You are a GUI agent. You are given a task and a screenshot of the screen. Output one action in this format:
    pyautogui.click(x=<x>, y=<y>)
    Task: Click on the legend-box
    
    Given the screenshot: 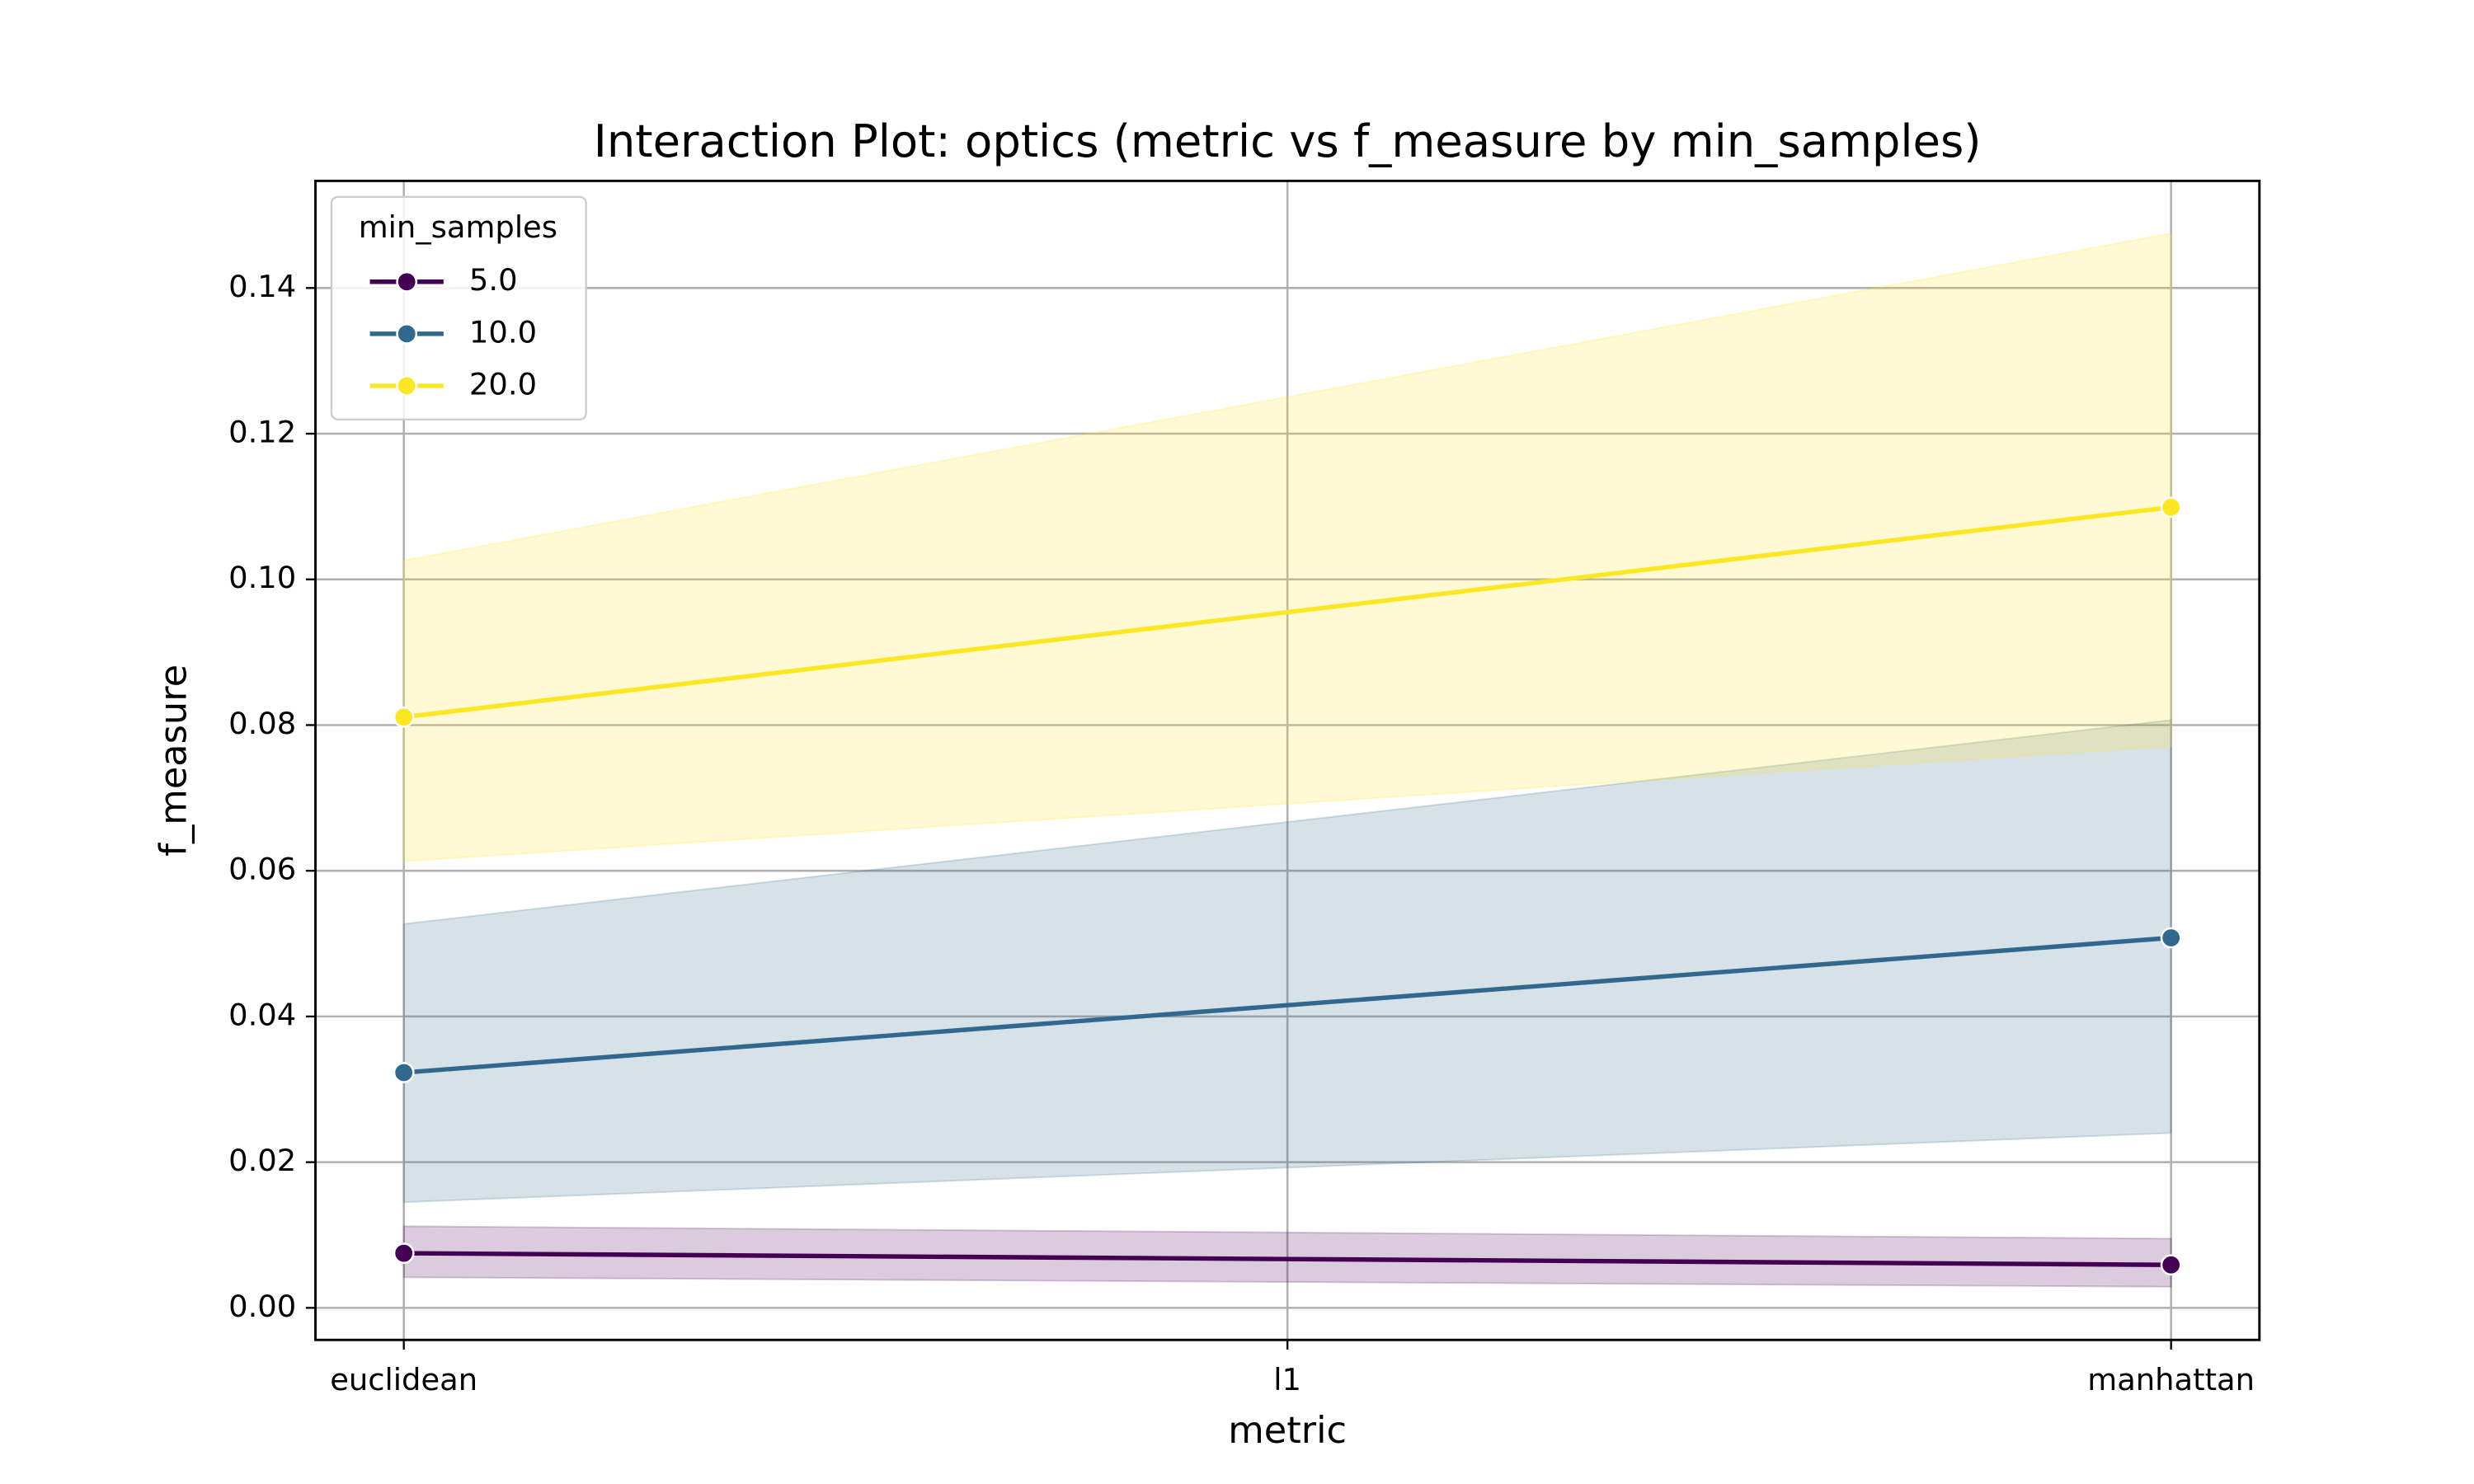 What is the action you would take?
    pyautogui.click(x=458, y=307)
    